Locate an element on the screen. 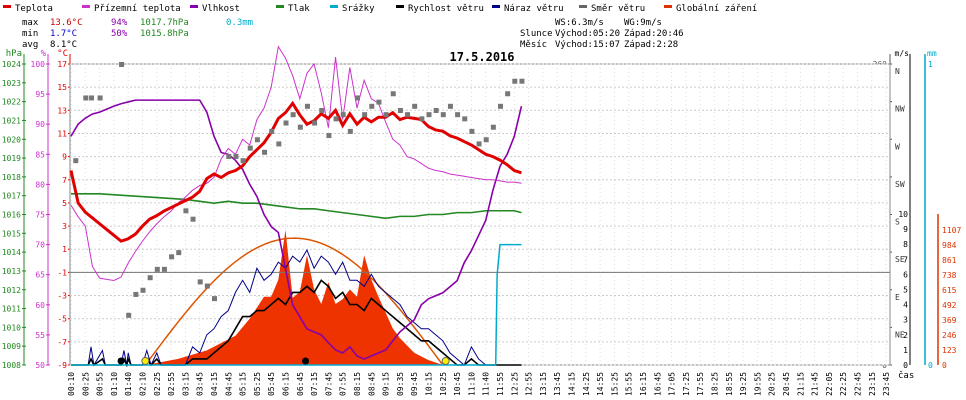 The height and width of the screenshot is (400, 966). x-tick-3: 01:10 is located at coordinates (114, 384).